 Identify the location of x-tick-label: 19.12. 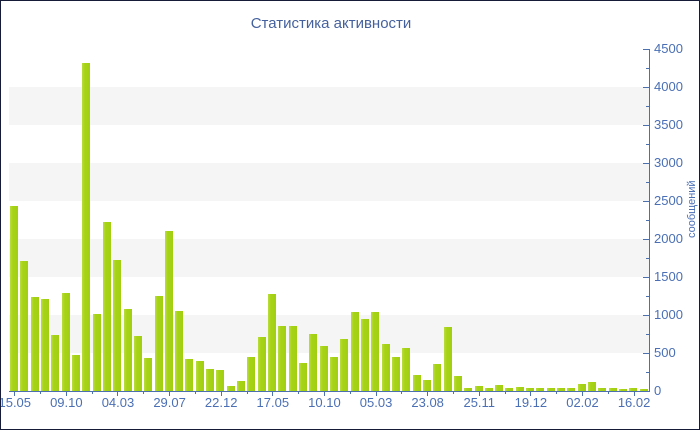
(531, 402).